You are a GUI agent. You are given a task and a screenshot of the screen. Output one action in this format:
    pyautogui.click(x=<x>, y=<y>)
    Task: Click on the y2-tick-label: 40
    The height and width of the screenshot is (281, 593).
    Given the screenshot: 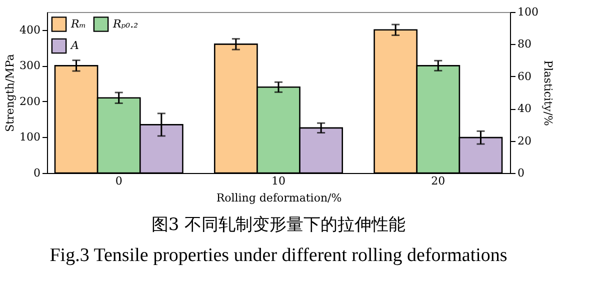 What is the action you would take?
    pyautogui.click(x=525, y=109)
    